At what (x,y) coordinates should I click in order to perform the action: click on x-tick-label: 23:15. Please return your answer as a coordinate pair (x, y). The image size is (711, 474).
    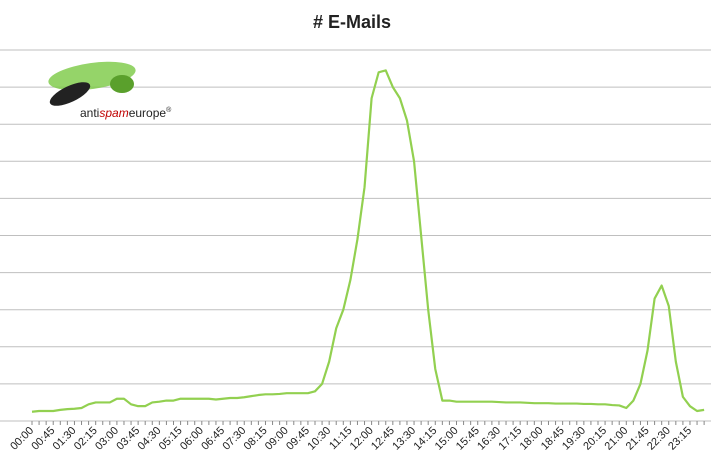
    Looking at the image, I should click on (680, 439).